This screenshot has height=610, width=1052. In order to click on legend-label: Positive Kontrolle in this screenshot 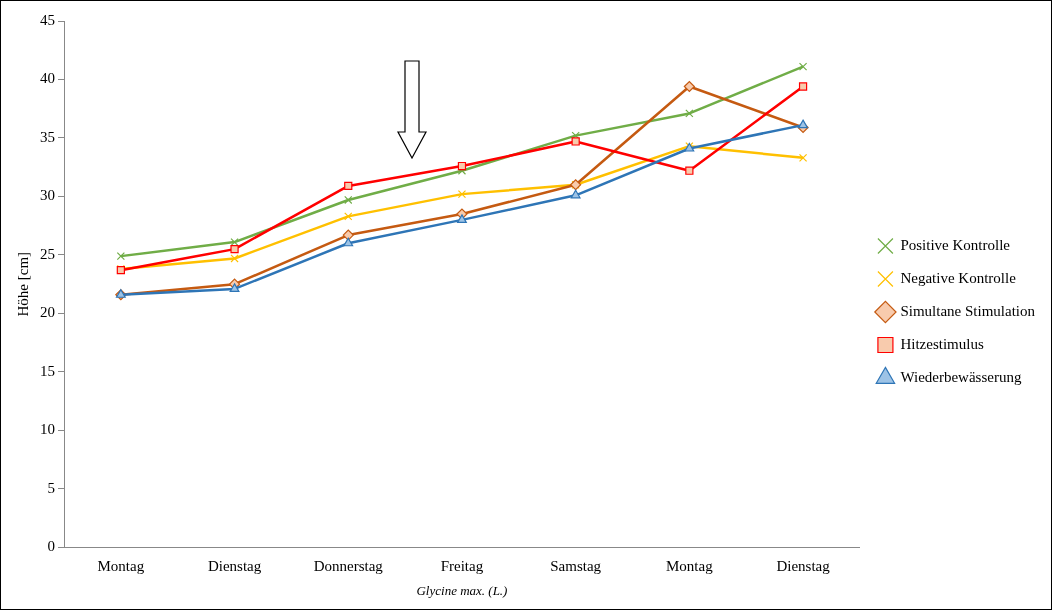, I will do `click(955, 244)`.